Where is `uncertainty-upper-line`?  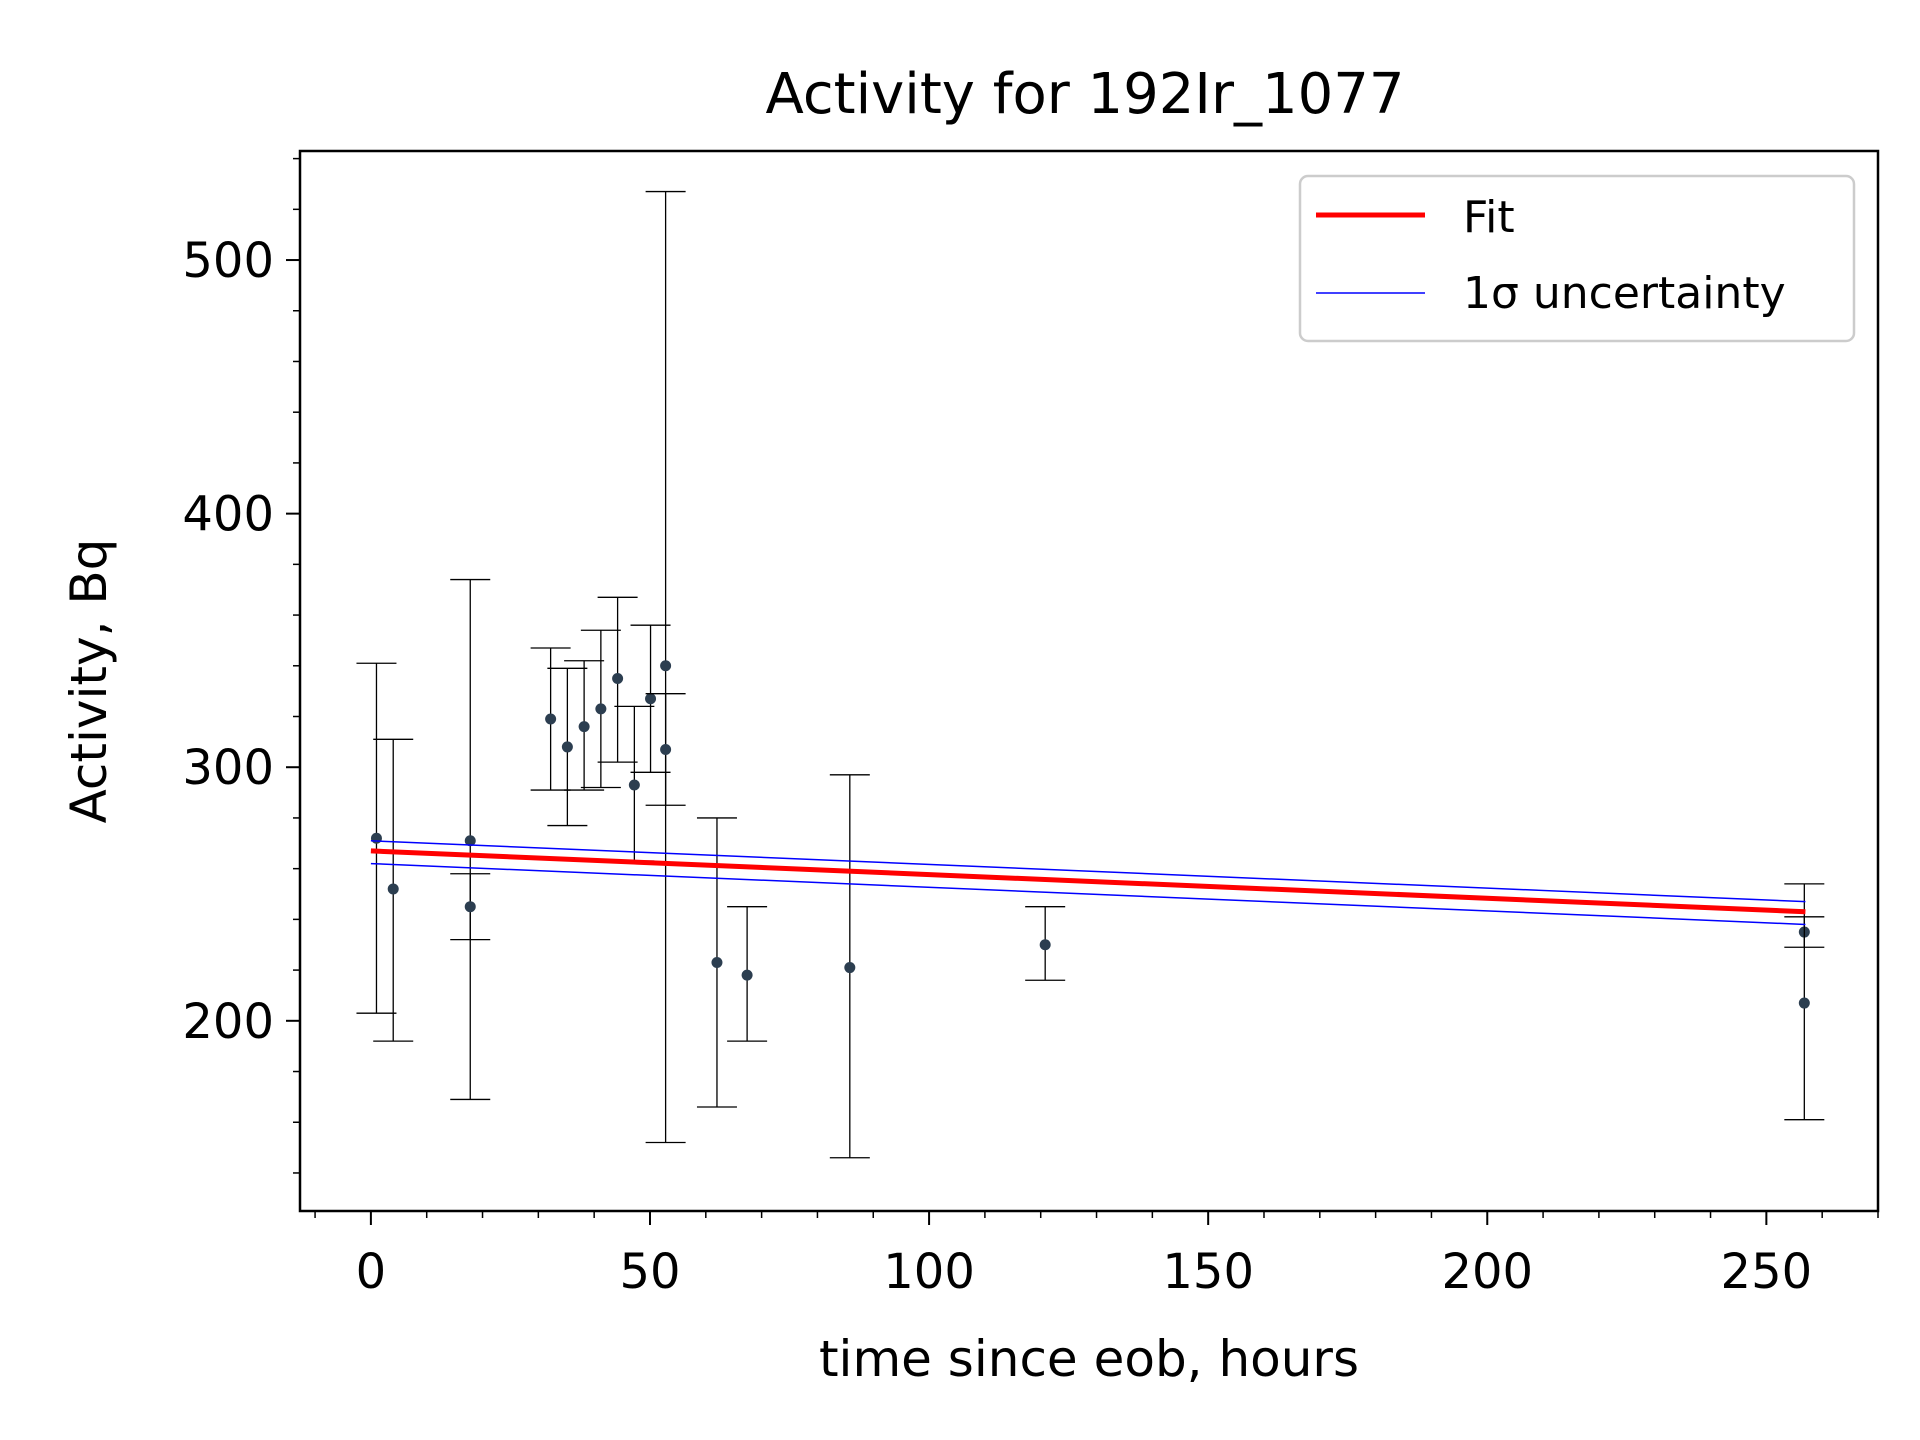
uncertainty-upper-line is located at coordinates (1088, 871).